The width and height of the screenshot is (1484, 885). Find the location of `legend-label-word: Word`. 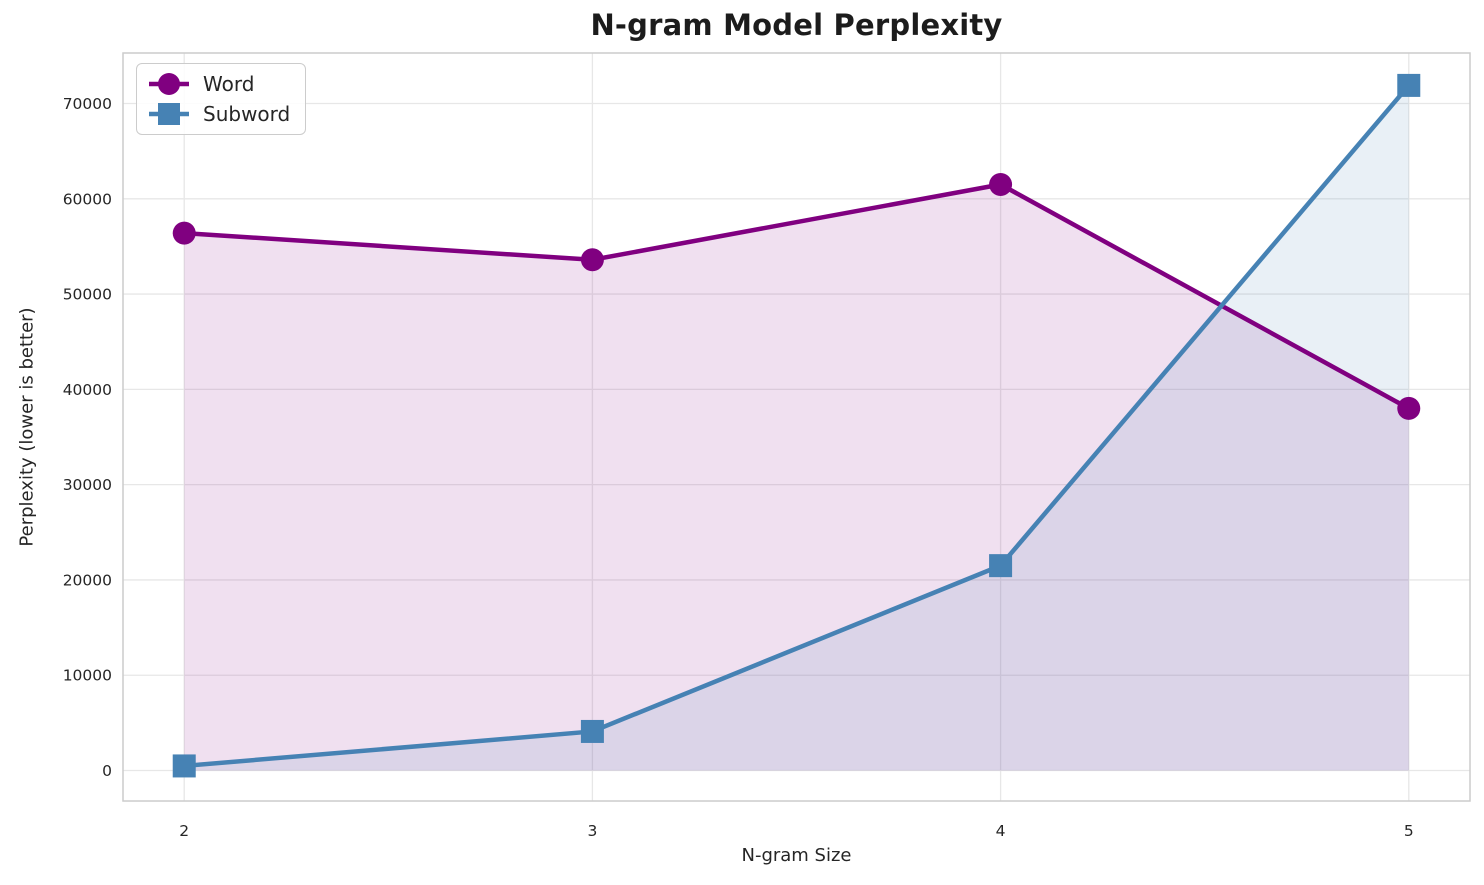

legend-label-word: Word is located at coordinates (229, 84).